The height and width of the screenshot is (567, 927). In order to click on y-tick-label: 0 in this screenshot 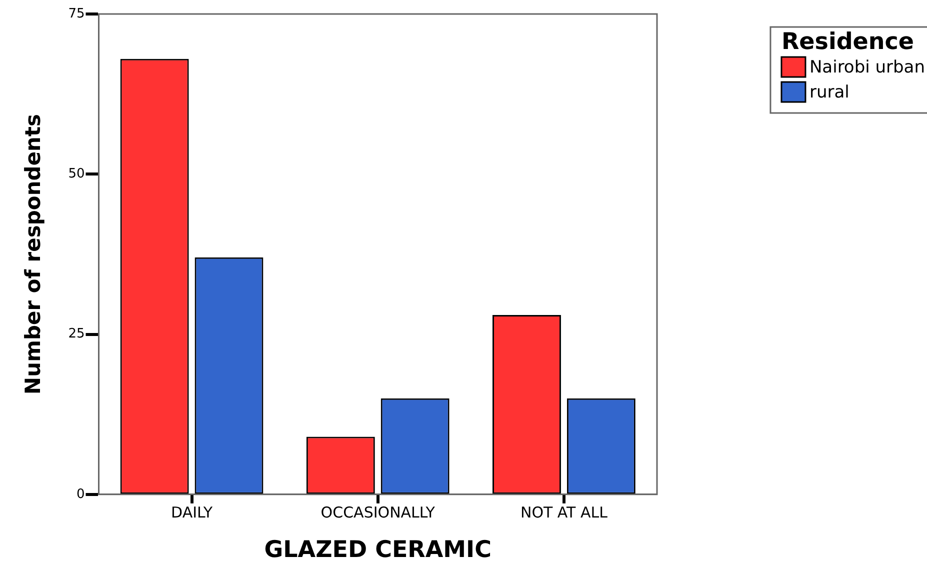, I will do `click(80, 494)`.